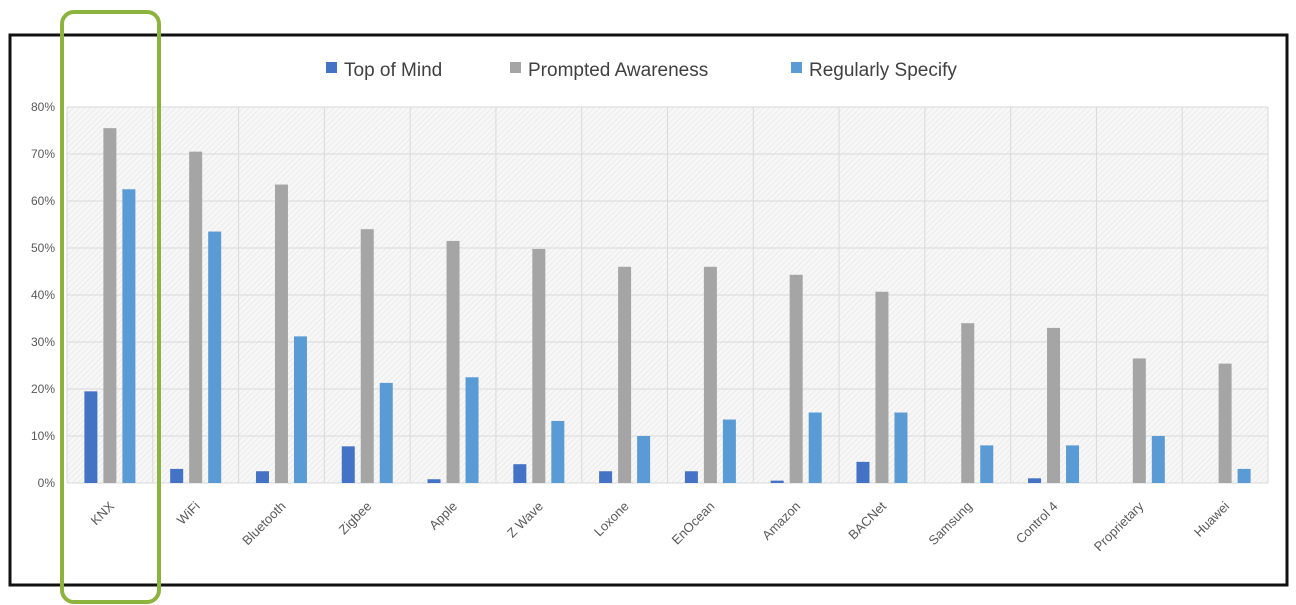 The height and width of the screenshot is (605, 1296). What do you see at coordinates (43, 436) in the screenshot?
I see `y-tick-label: 10%` at bounding box center [43, 436].